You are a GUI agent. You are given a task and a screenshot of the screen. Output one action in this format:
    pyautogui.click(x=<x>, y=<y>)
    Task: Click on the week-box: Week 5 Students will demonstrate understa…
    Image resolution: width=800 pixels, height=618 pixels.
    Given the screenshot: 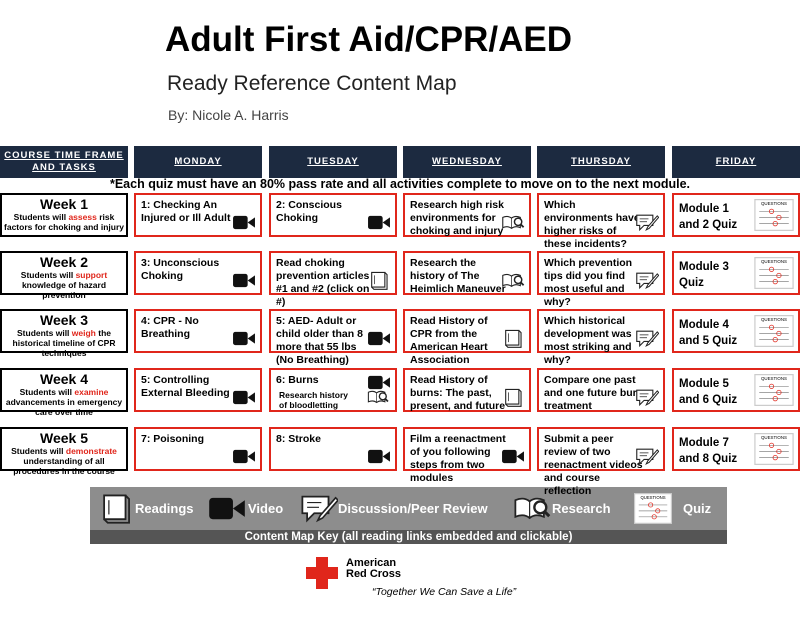 What is the action you would take?
    pyautogui.click(x=64, y=451)
    